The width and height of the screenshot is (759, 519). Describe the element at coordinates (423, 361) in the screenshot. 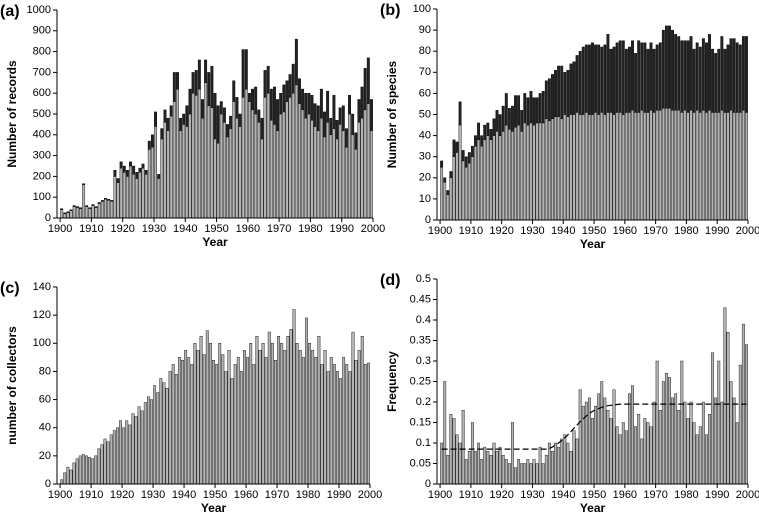

I see `y-tick-label: 0.3` at that location.